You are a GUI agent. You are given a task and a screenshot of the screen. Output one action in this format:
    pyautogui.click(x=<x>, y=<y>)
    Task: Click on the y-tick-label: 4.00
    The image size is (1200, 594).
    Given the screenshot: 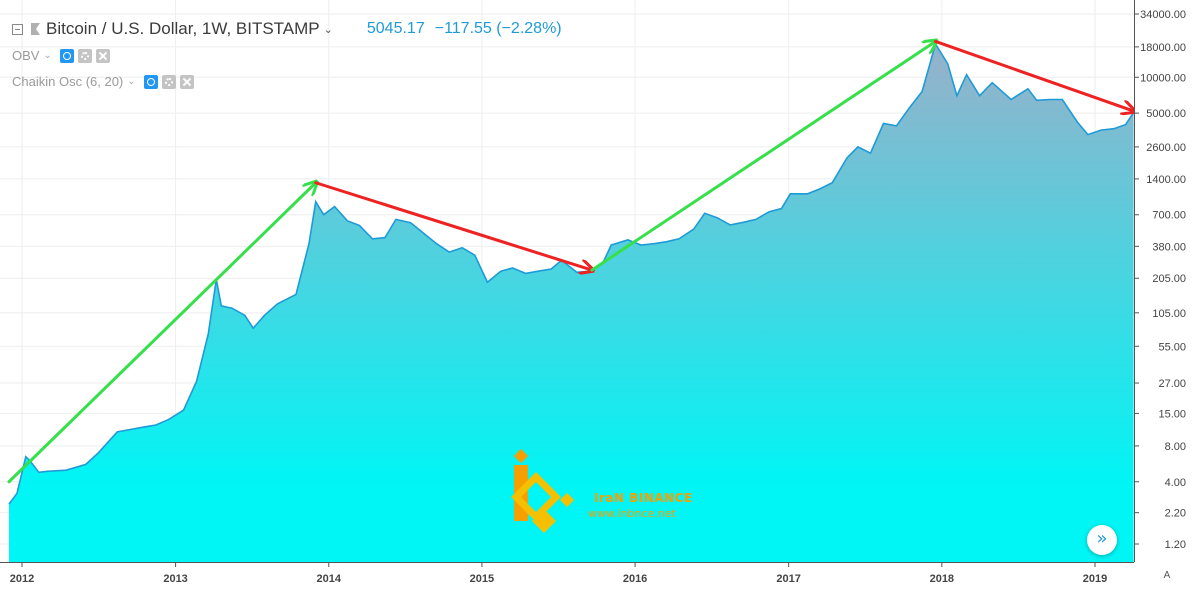 What is the action you would take?
    pyautogui.click(x=1175, y=483)
    